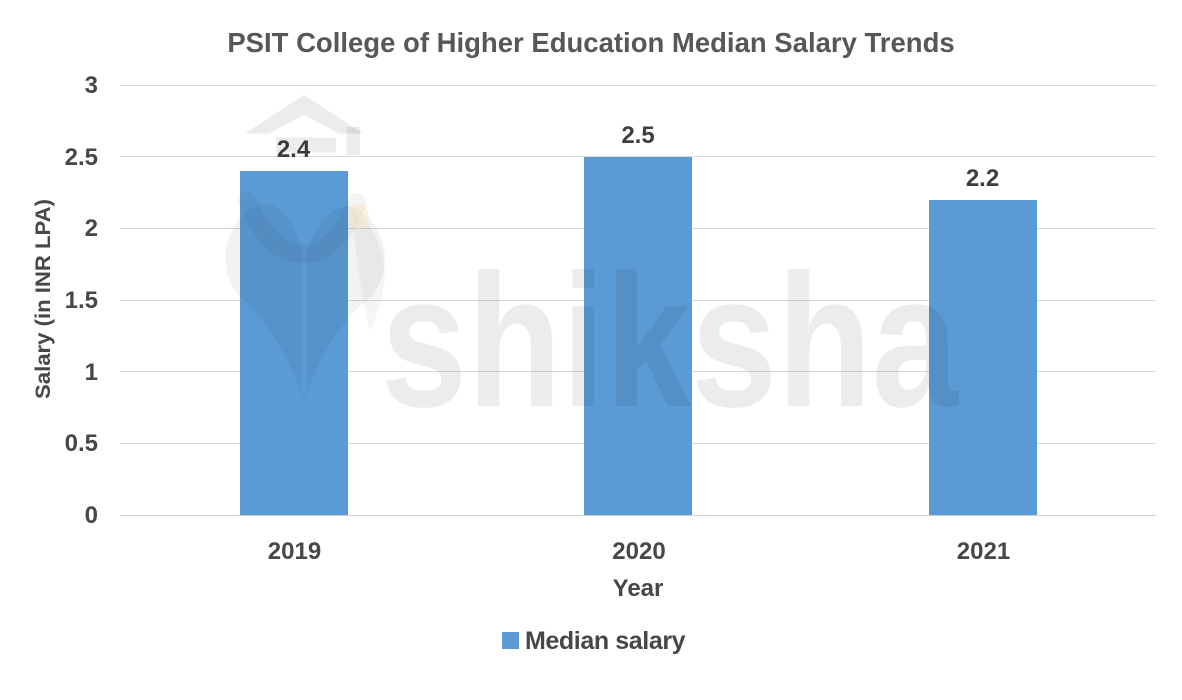 The image size is (1182, 700). I want to click on svg-text: Salary (in INR LPA), so click(43, 299).